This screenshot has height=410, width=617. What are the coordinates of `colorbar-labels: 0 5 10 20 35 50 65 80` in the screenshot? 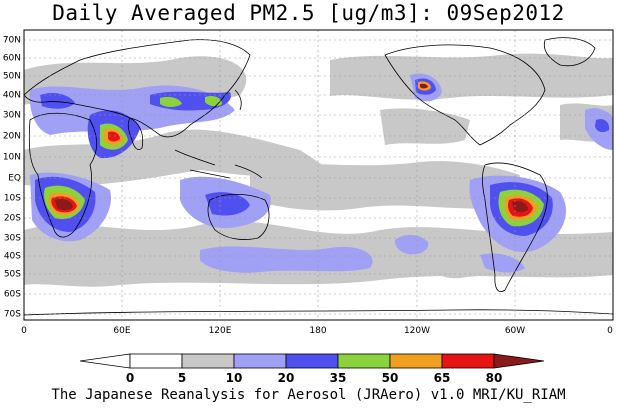 It's located at (314, 378).